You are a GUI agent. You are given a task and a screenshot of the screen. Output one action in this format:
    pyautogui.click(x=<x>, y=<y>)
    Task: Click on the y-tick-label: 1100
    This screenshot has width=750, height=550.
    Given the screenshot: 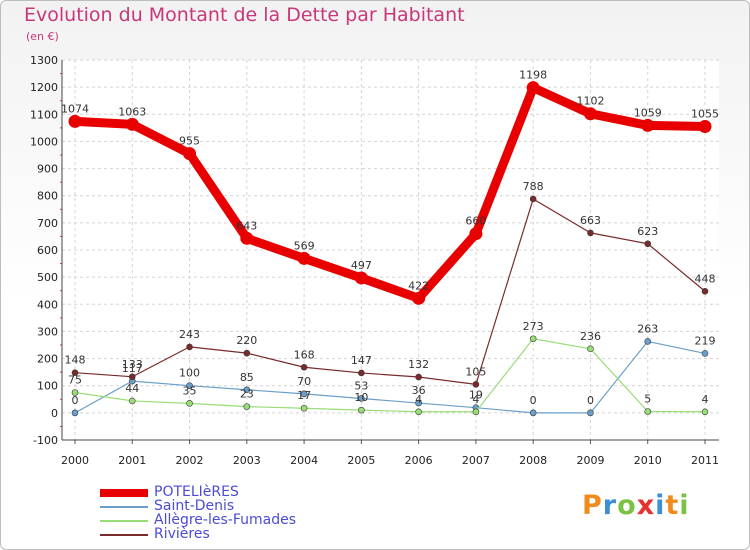 What is the action you would take?
    pyautogui.click(x=44, y=114)
    